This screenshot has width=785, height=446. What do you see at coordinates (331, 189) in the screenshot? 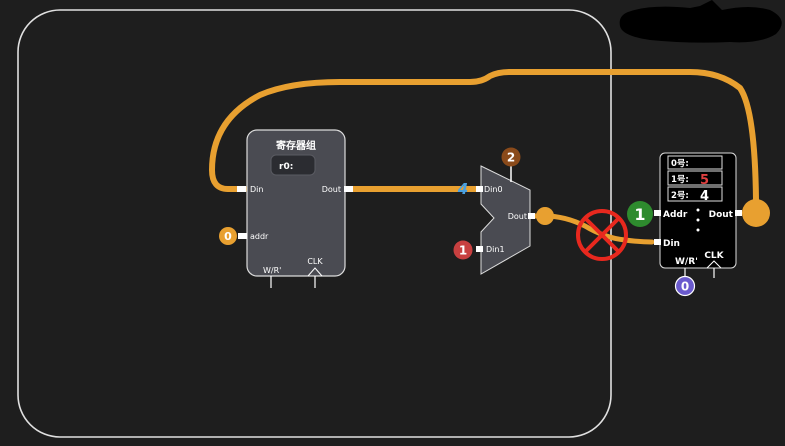
I see `register-dout-label: Dout` at bounding box center [331, 189].